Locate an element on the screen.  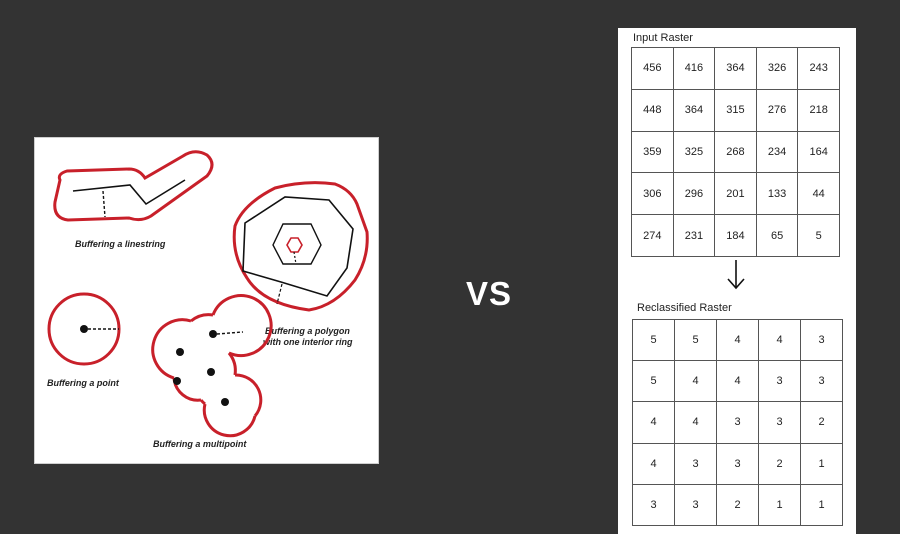
vs-label: VS is located at coordinates (489, 293).